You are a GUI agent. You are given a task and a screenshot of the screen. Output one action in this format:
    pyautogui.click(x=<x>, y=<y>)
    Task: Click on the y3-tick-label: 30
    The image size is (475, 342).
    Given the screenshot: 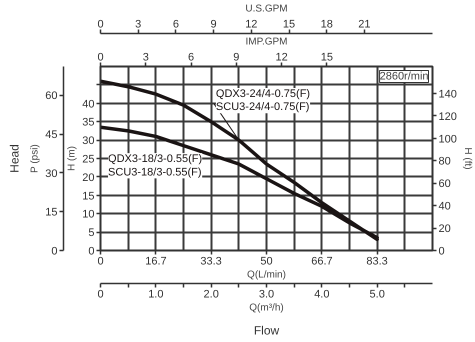 What is the action you would take?
    pyautogui.click(x=51, y=174)
    